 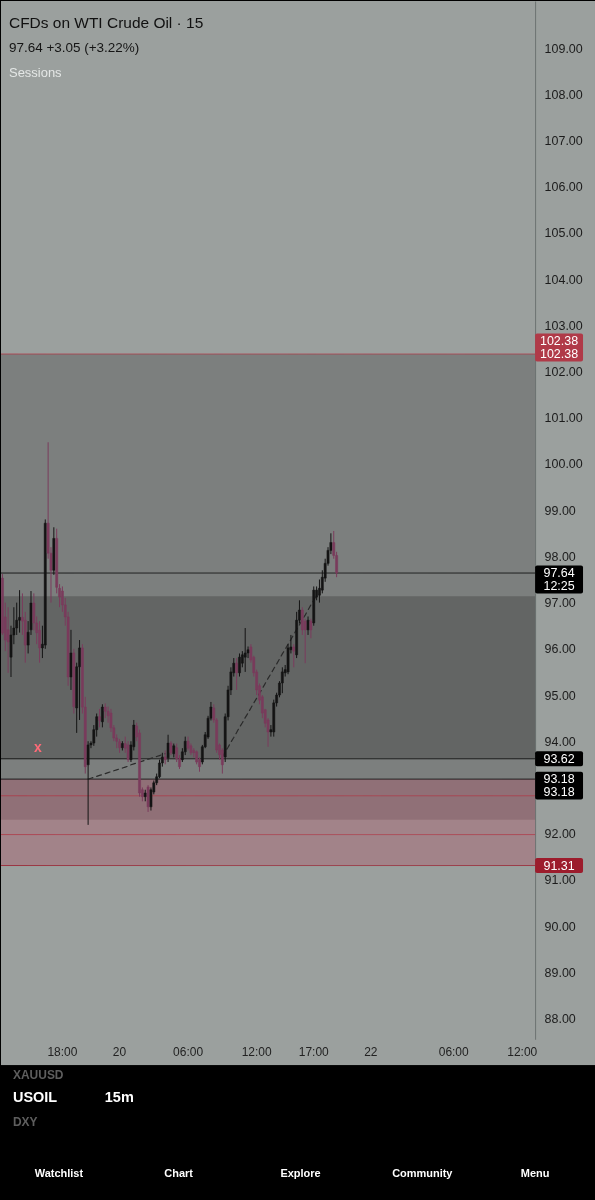 What do you see at coordinates (563, 279) in the screenshot?
I see `y-tick-label: 104.00` at bounding box center [563, 279].